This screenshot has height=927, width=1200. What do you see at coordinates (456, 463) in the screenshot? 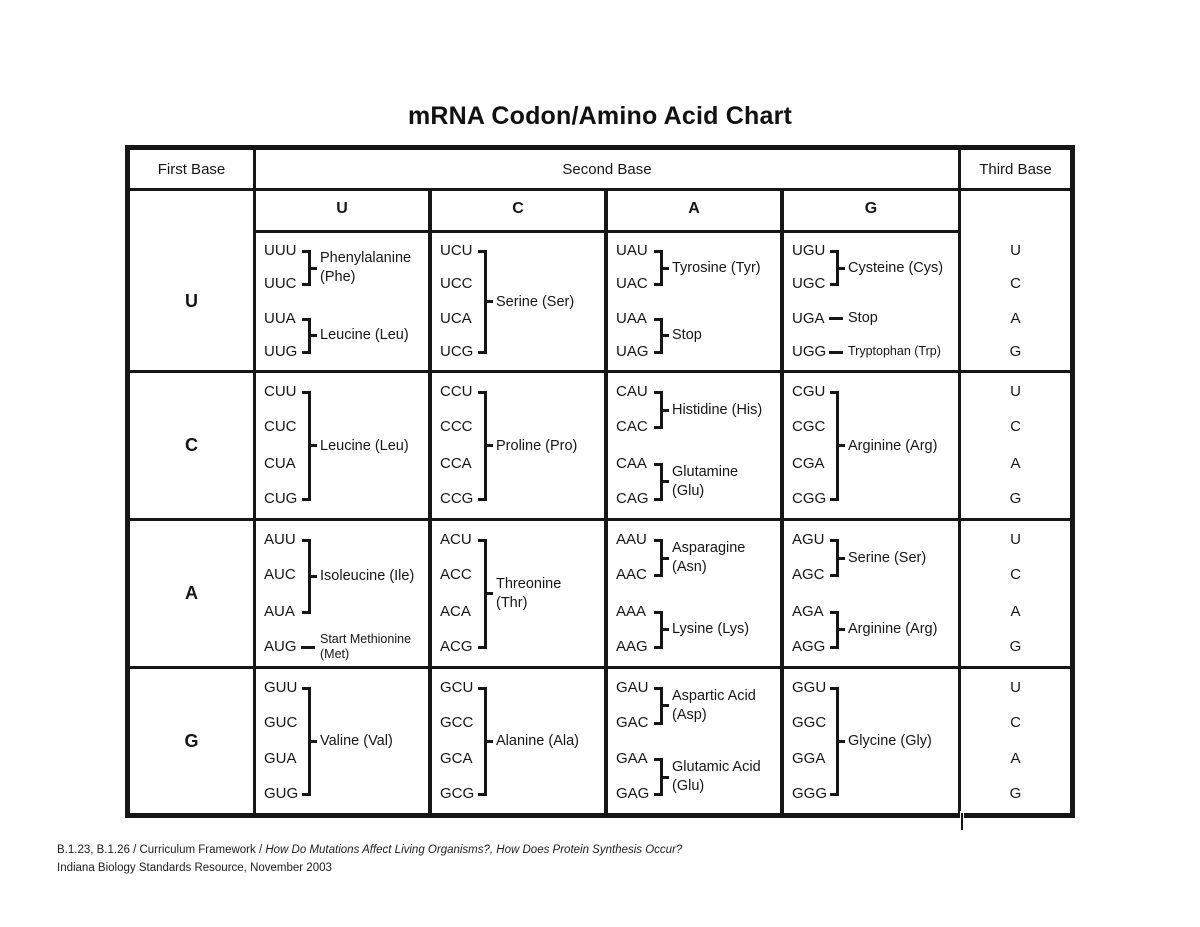
I see `codon-cca: CCA` at bounding box center [456, 463].